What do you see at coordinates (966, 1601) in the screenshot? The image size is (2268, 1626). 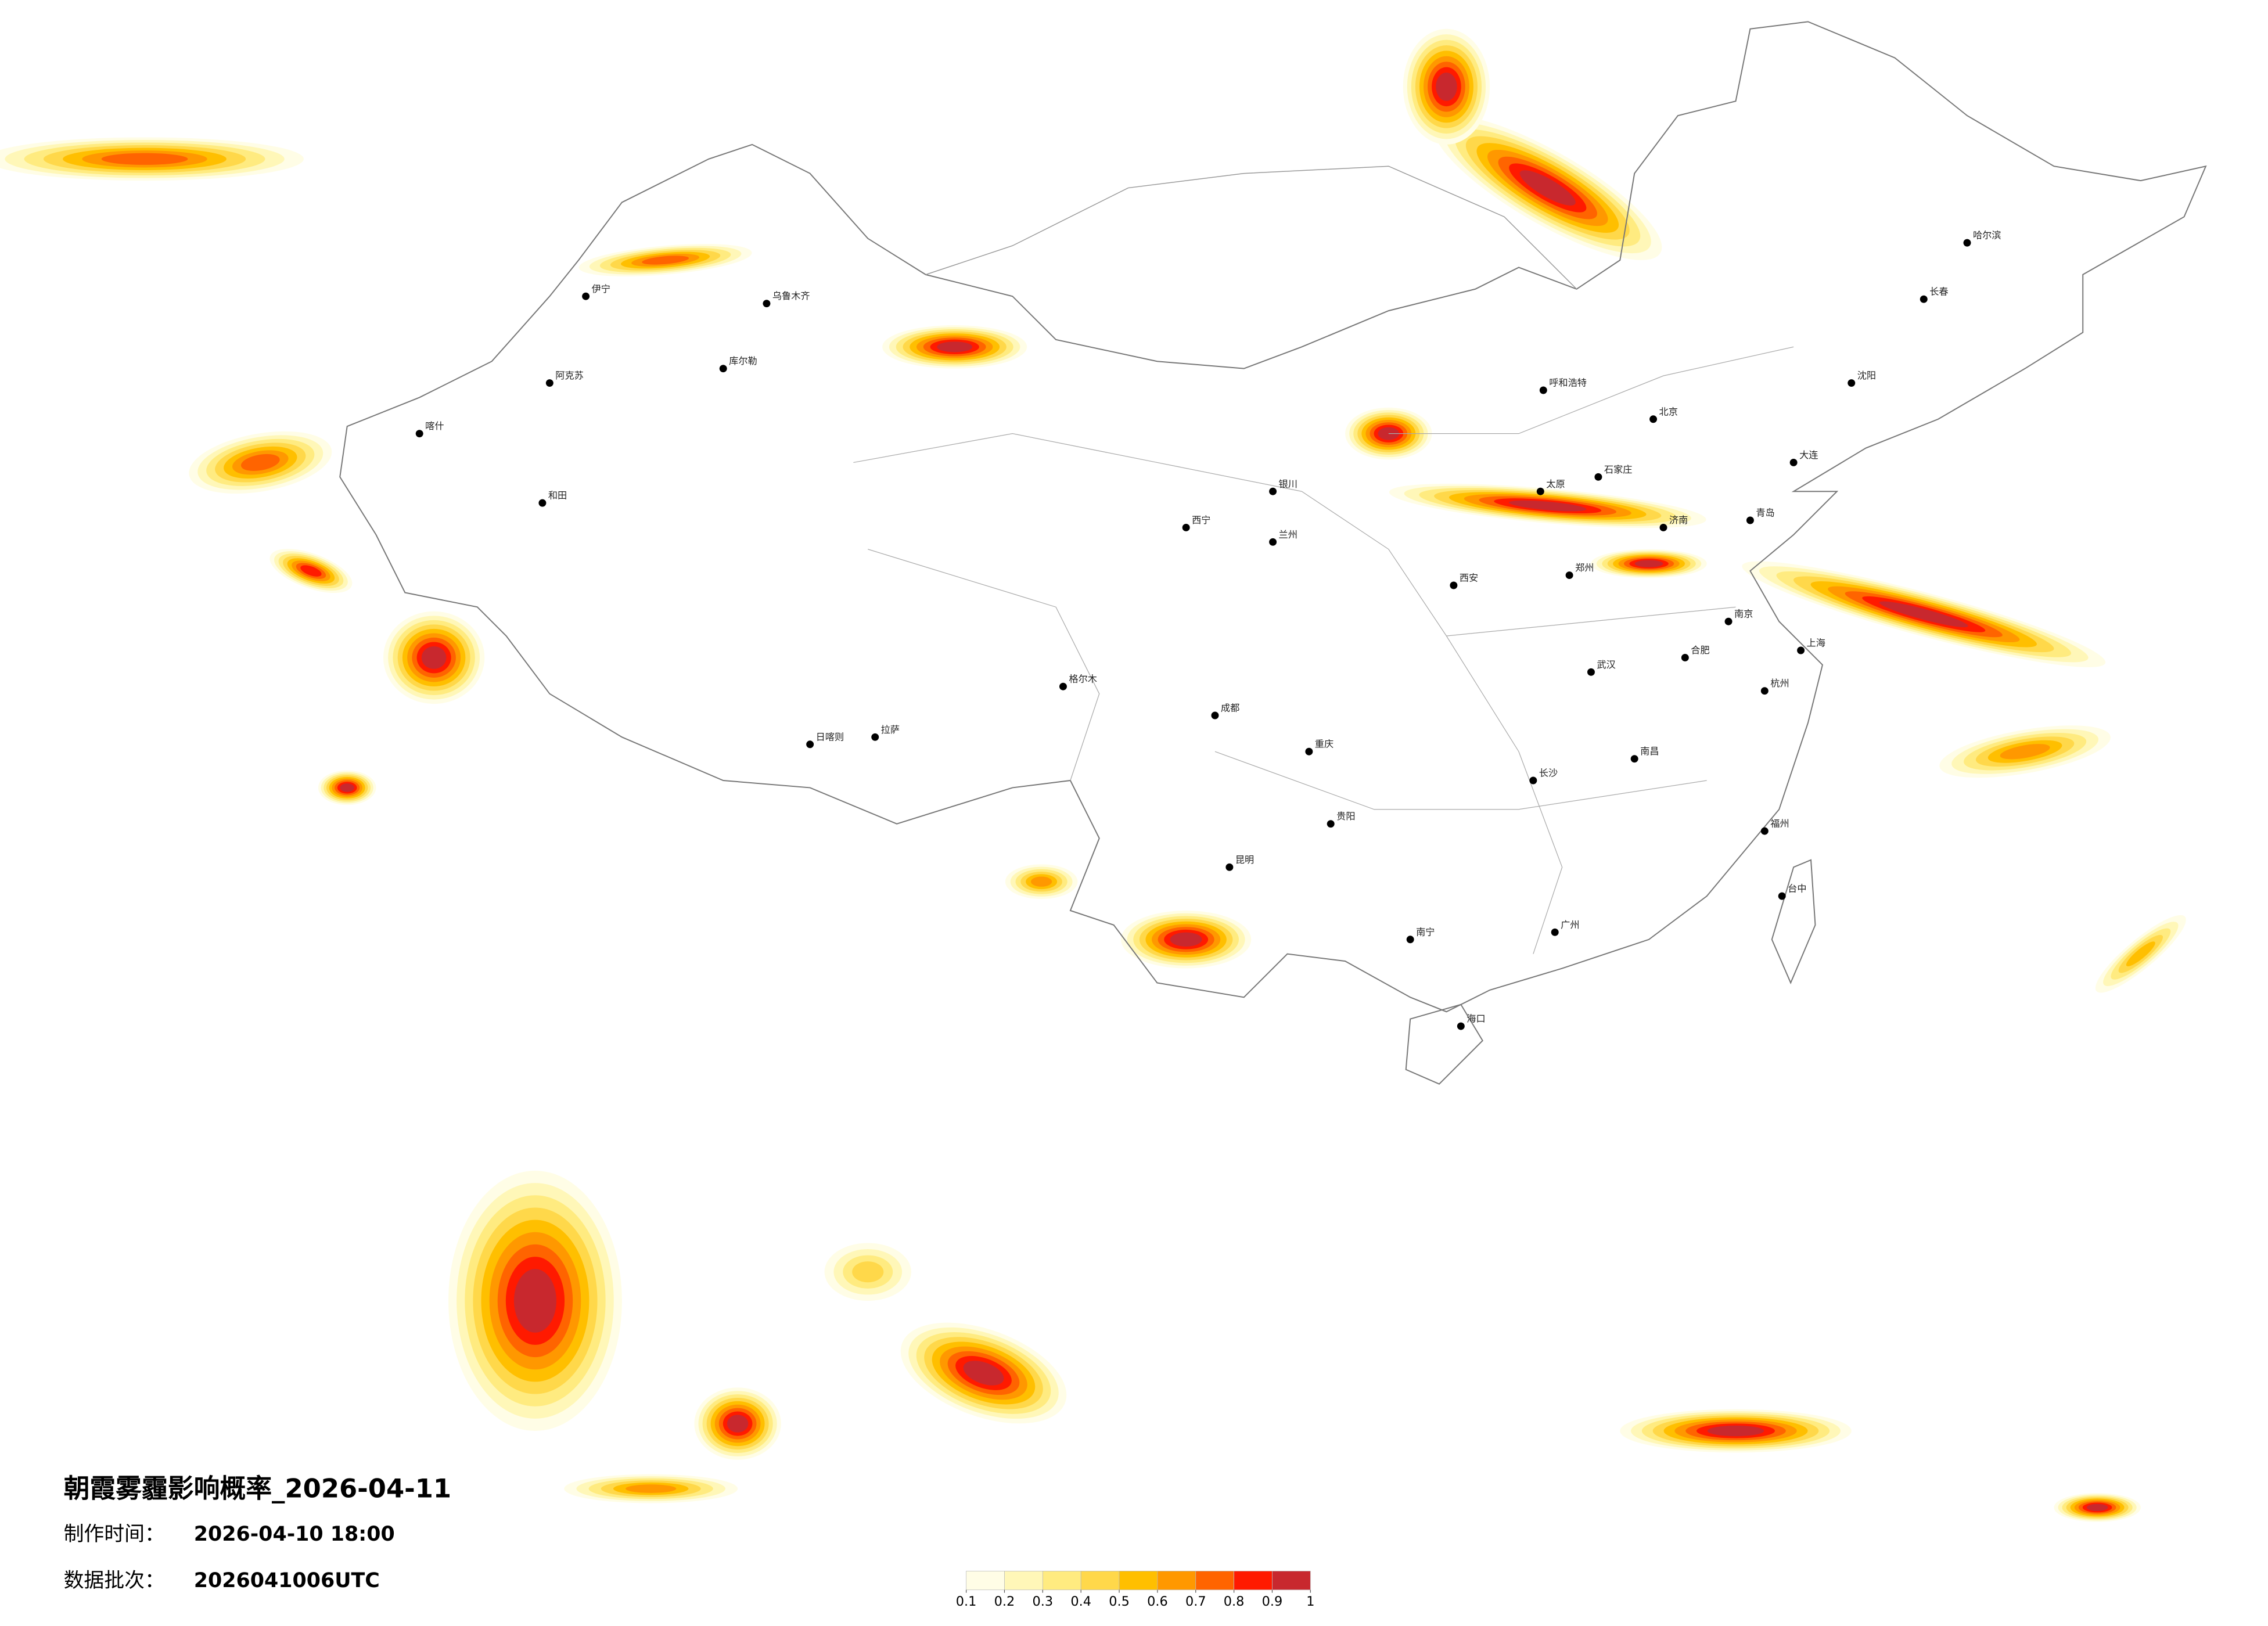 I see `legend-tick-label: 0.1` at bounding box center [966, 1601].